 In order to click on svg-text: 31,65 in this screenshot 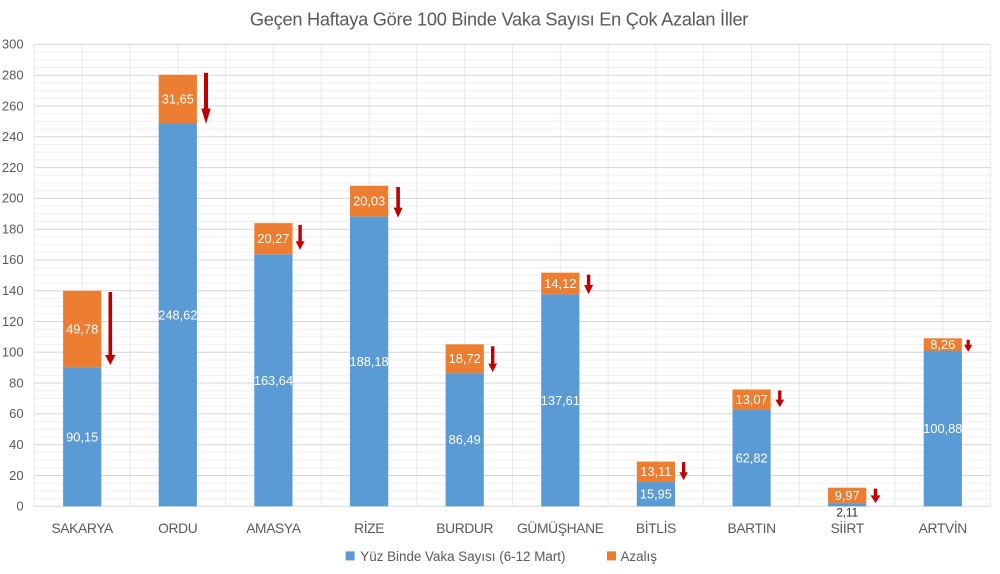, I will do `click(178, 99)`.